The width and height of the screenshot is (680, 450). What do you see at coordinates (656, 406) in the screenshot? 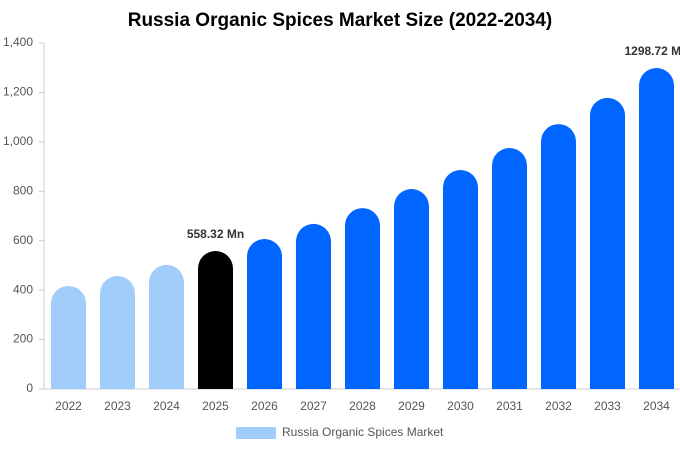
I see `x-tick-label: 2034` at bounding box center [656, 406].